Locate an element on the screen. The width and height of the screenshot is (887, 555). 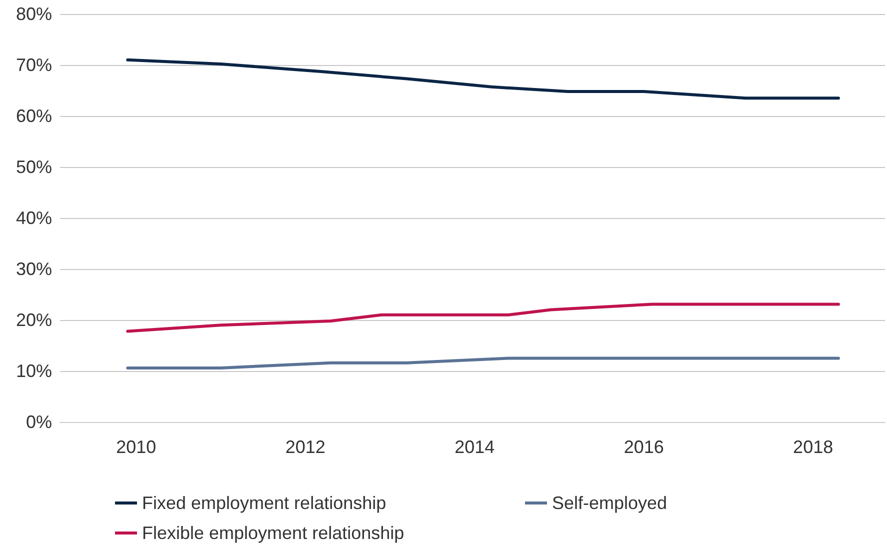
x-tick-label: 2018 is located at coordinates (813, 447).